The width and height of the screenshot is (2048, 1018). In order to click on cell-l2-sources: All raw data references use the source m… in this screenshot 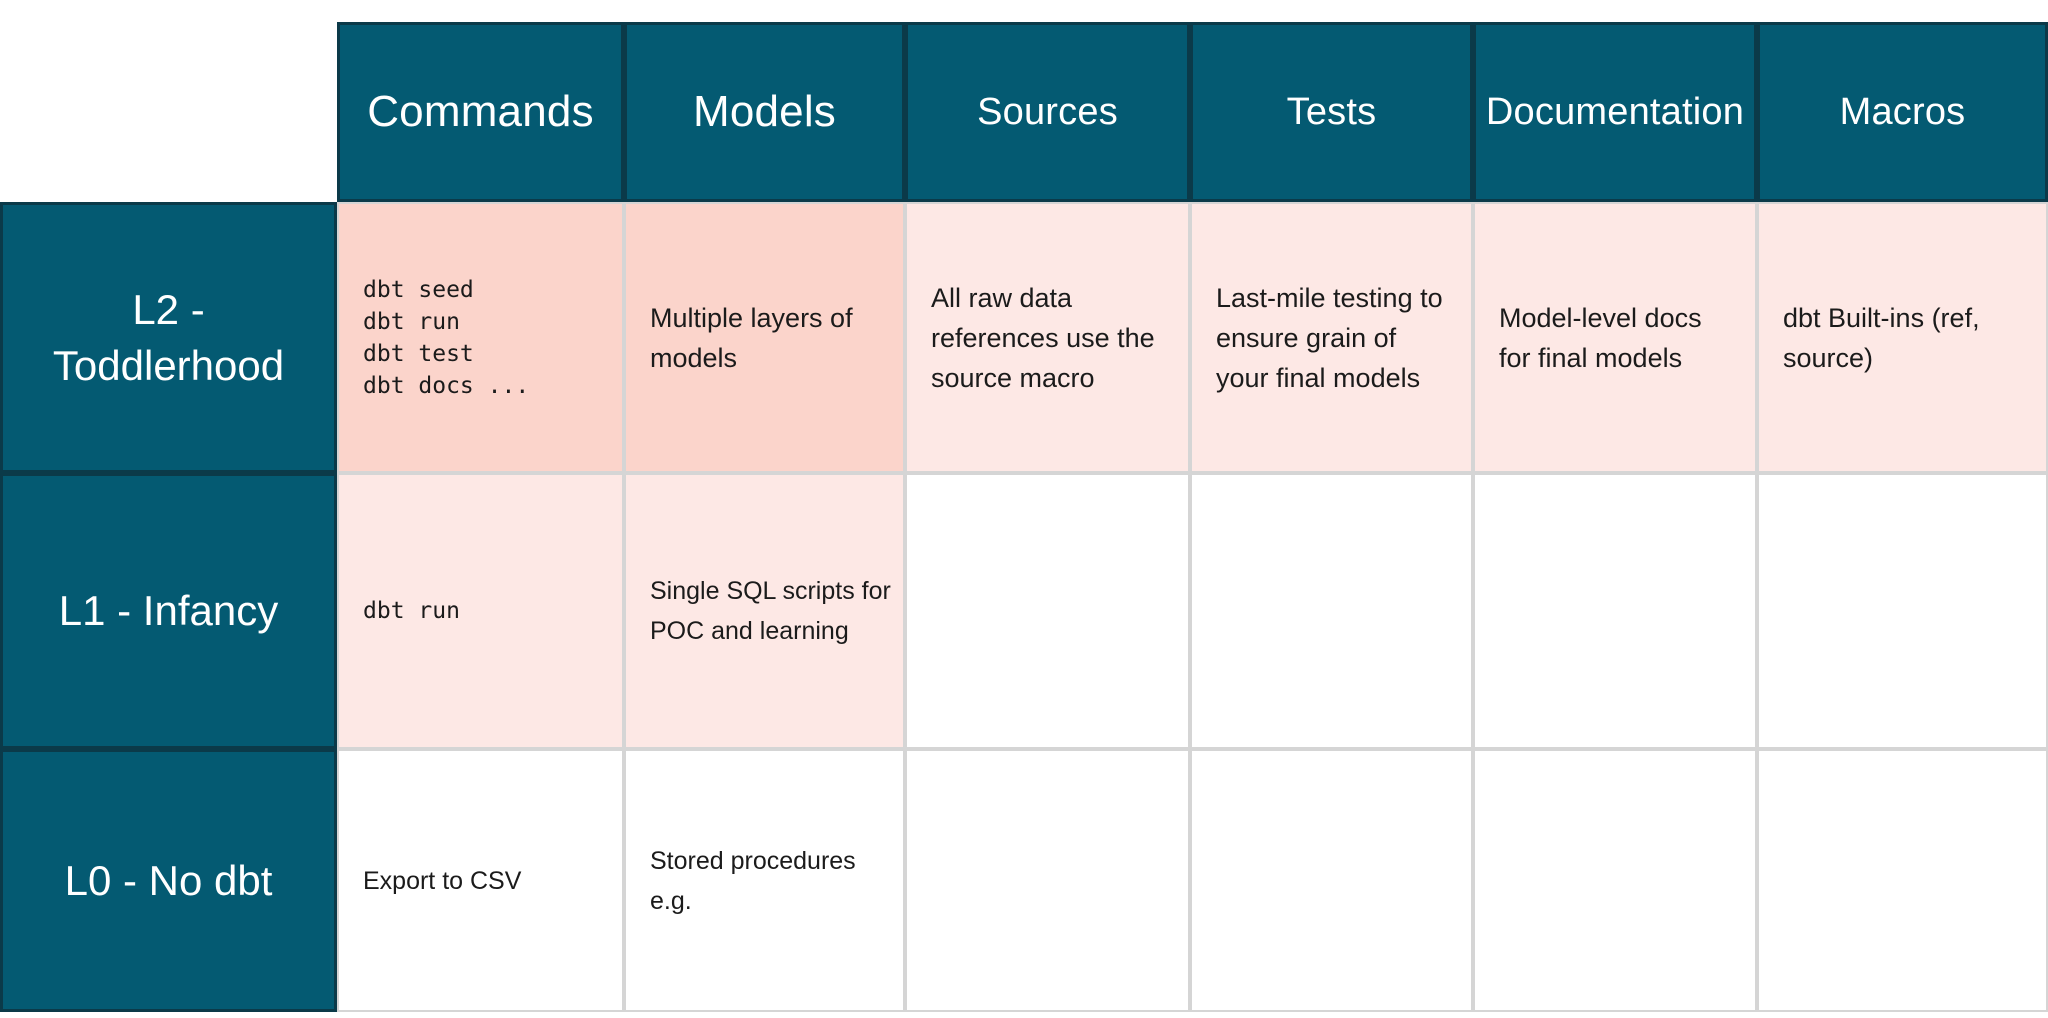, I will do `click(1047, 337)`.